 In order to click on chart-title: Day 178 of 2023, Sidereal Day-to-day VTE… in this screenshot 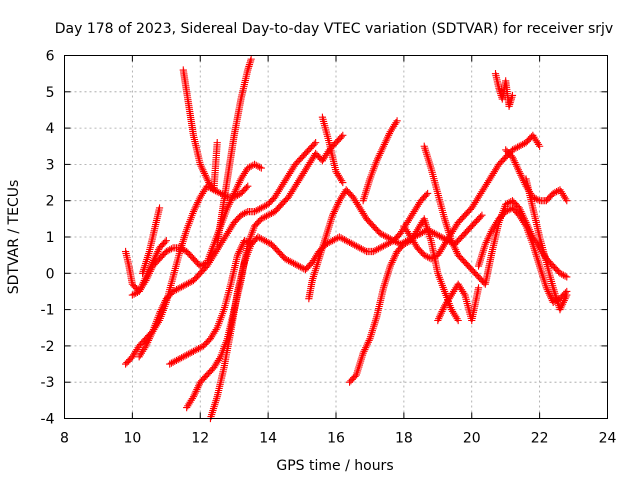, I will do `click(334, 29)`.